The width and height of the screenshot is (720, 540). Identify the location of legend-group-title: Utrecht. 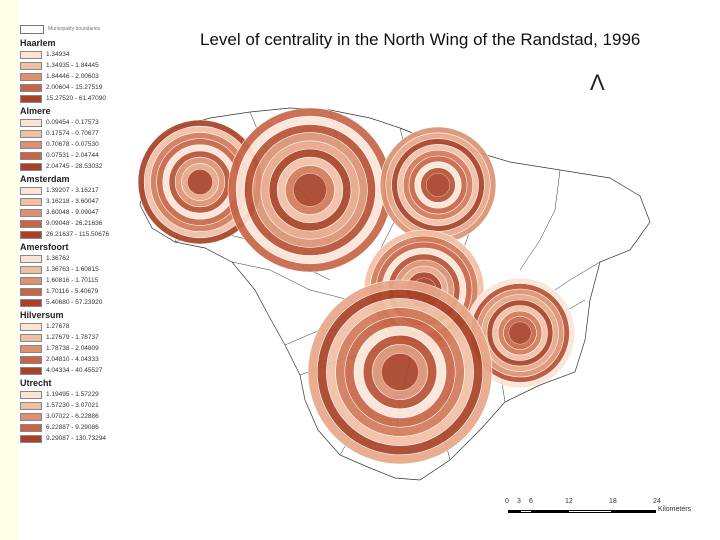
(36, 383).